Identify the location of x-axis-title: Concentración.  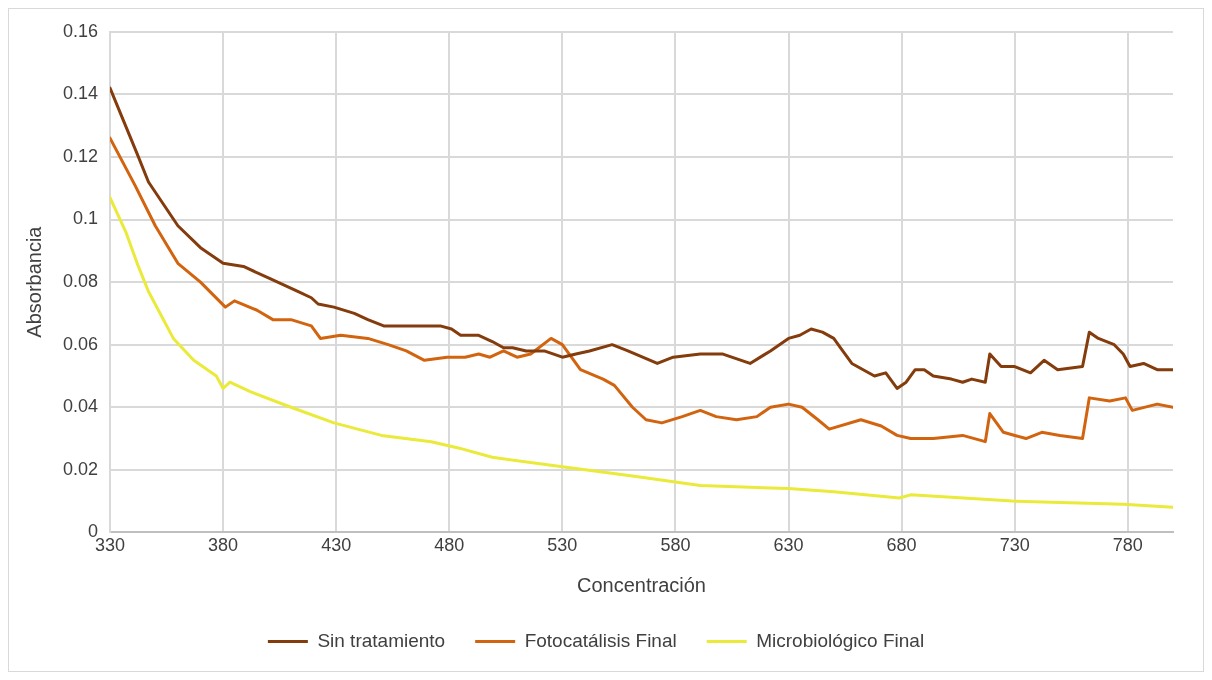
(641, 584).